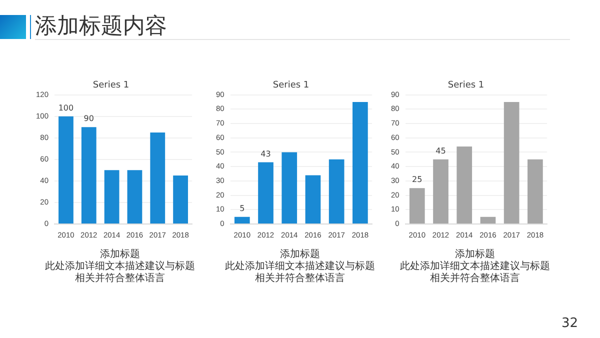  What do you see at coordinates (89, 119) in the screenshot?
I see `data-label: 90` at bounding box center [89, 119].